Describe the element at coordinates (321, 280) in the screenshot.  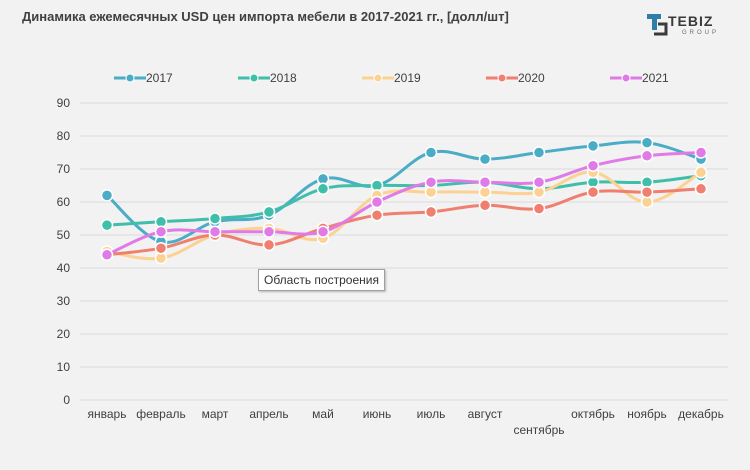
I see `plot-area-tooltip: Область построения` at that location.